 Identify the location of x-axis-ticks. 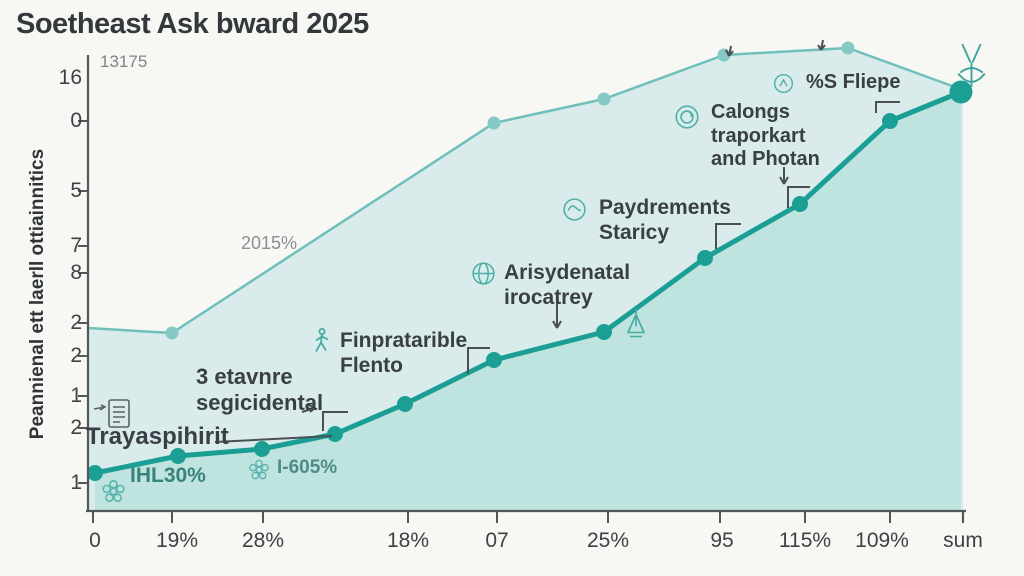
(528, 517).